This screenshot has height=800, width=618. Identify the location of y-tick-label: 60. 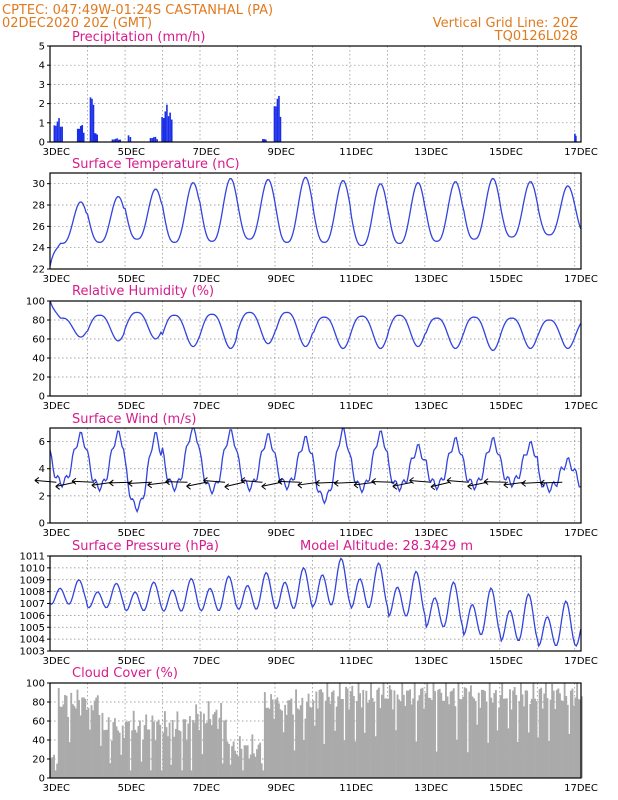
(38, 340).